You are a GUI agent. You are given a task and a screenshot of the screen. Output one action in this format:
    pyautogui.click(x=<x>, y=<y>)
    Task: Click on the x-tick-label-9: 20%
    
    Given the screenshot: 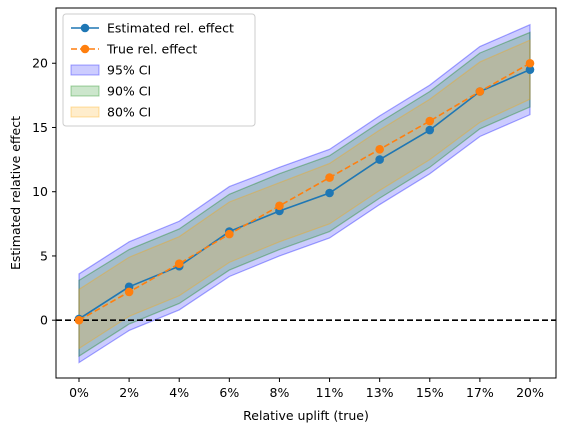 What is the action you would take?
    pyautogui.click(x=530, y=392)
    